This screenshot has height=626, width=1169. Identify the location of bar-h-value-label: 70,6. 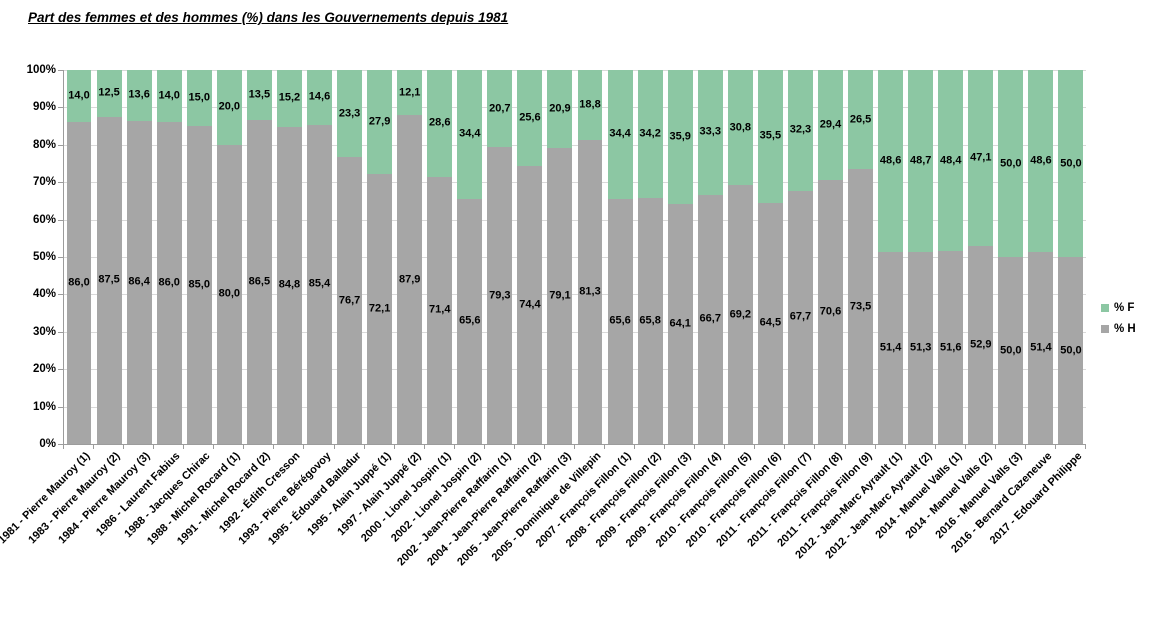
(830, 311).